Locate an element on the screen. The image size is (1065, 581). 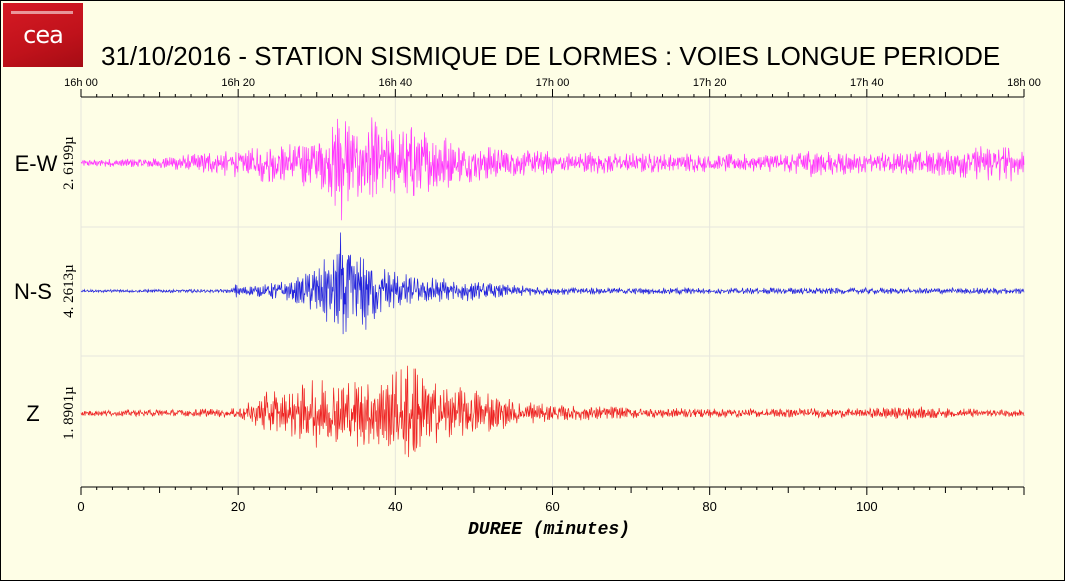
x-tick-label: 100 is located at coordinates (867, 506).